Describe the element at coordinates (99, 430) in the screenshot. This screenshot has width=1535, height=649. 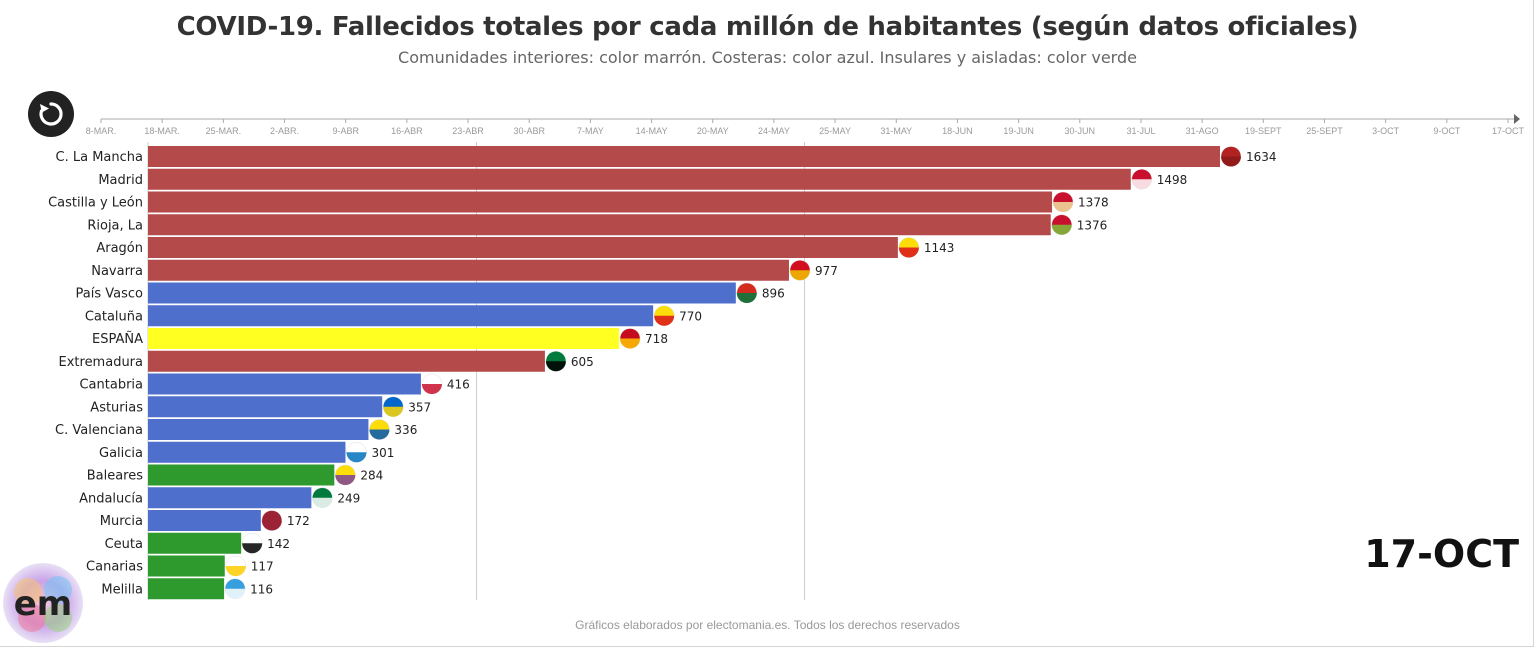
I see `category-label: C. Valenciana` at that location.